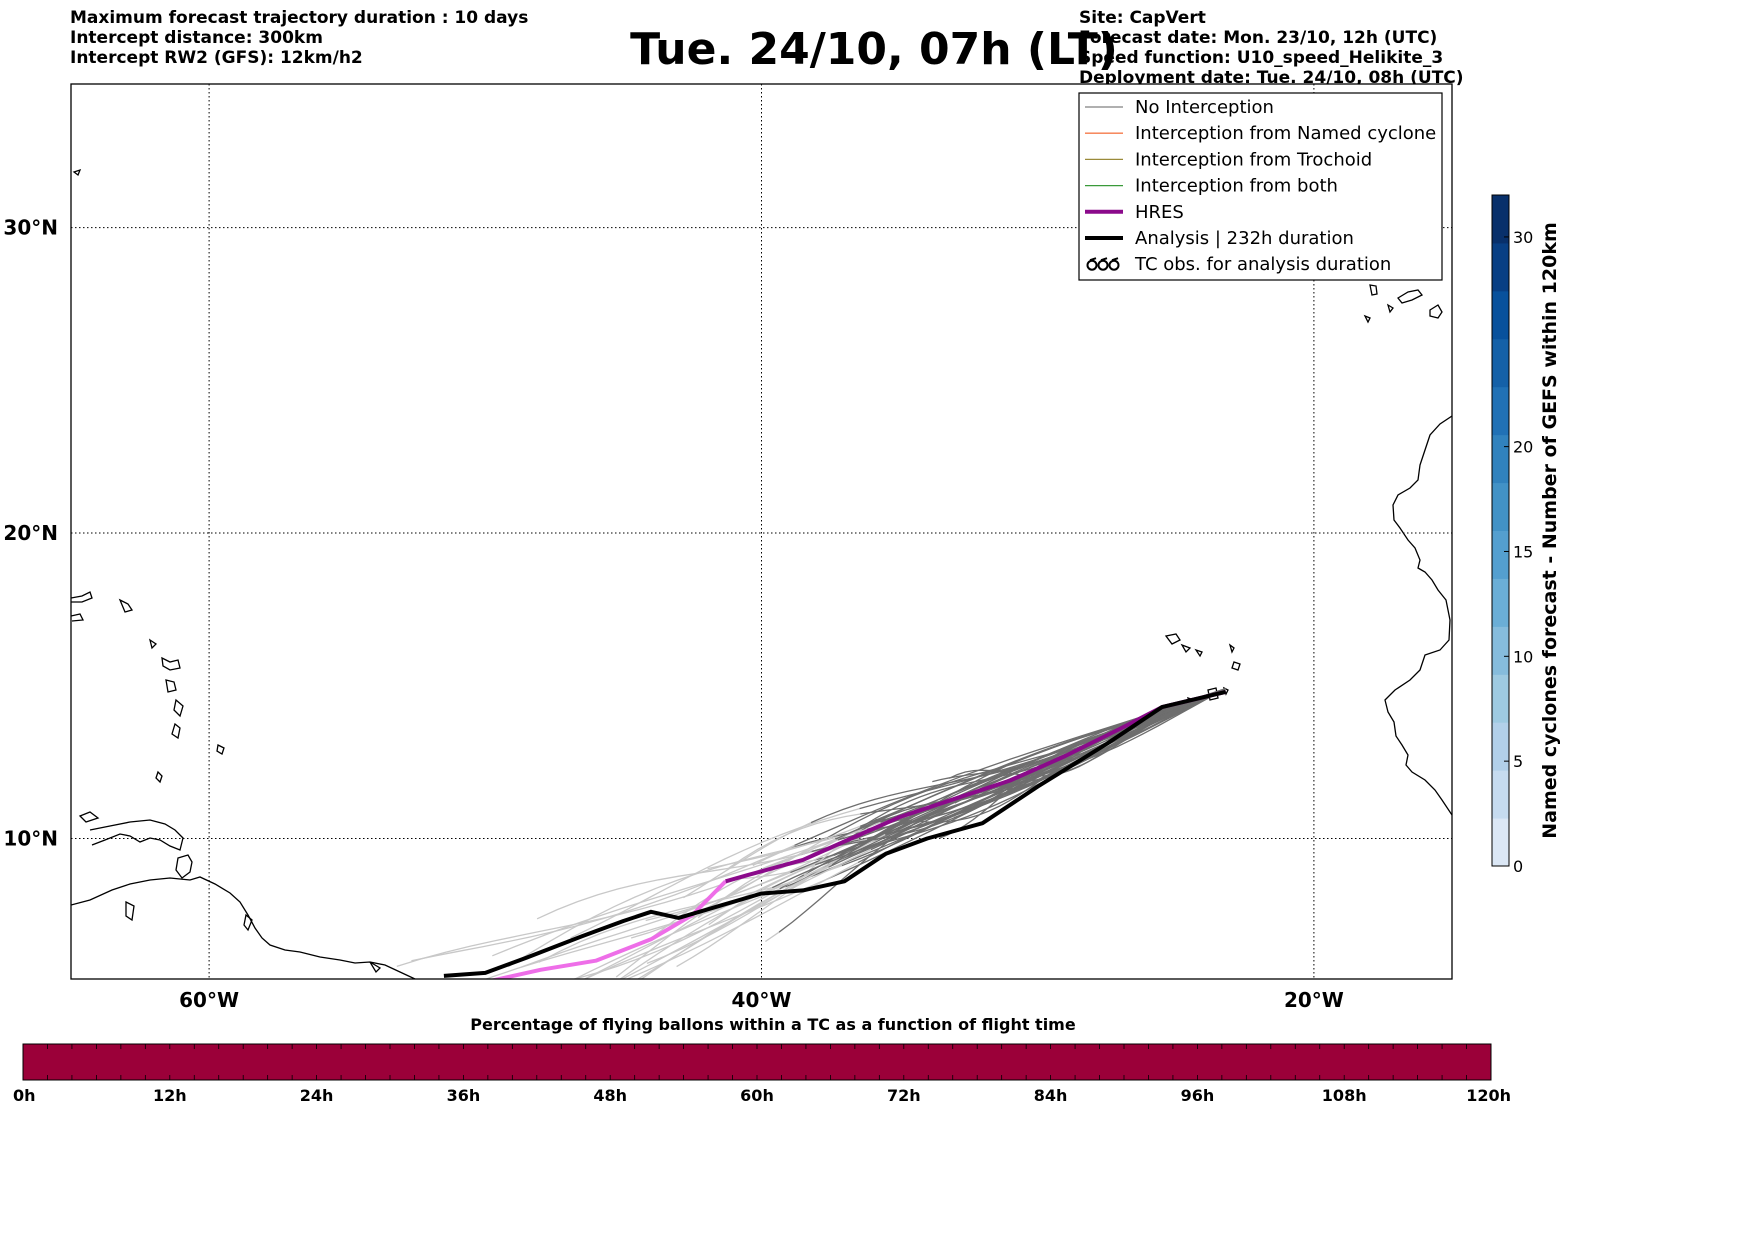 The image size is (1752, 1241). I want to click on flight-time-tick-label: 12h, so click(170, 1095).